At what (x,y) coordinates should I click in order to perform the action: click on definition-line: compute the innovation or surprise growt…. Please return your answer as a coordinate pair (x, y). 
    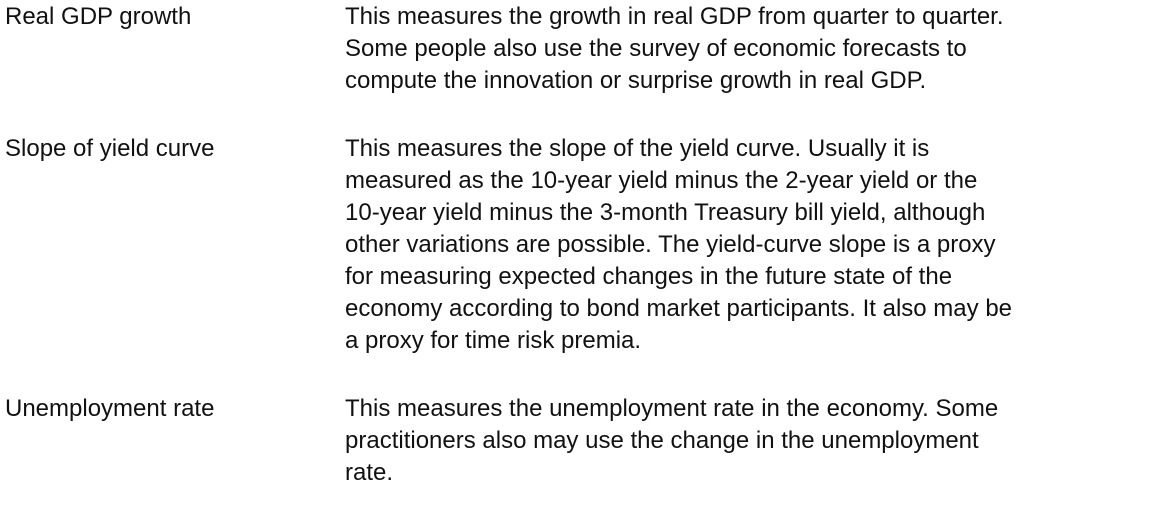
    Looking at the image, I should click on (636, 80).